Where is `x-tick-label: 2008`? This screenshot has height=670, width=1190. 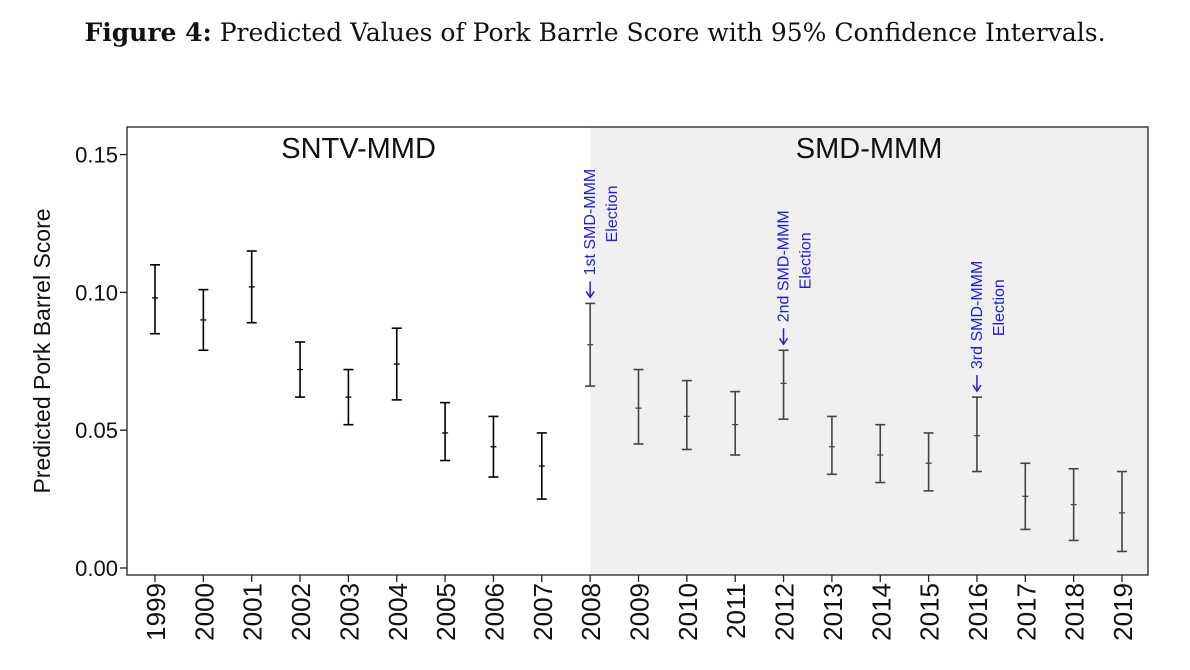
x-tick-label: 2008 is located at coordinates (591, 612).